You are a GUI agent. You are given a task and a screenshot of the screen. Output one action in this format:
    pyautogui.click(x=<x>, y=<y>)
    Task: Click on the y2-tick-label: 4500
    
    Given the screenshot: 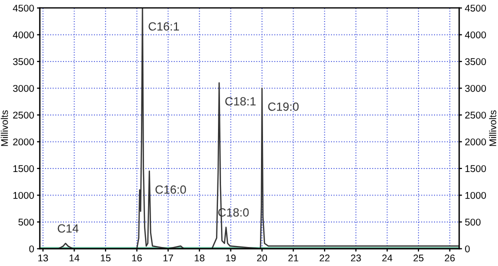 What is the action you would take?
    pyautogui.click(x=475, y=8)
    